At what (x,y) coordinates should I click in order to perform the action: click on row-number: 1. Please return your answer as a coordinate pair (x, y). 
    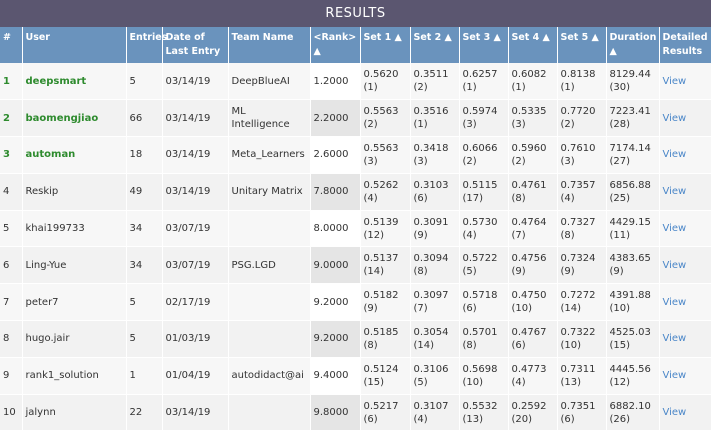
    Looking at the image, I should click on (11, 81).